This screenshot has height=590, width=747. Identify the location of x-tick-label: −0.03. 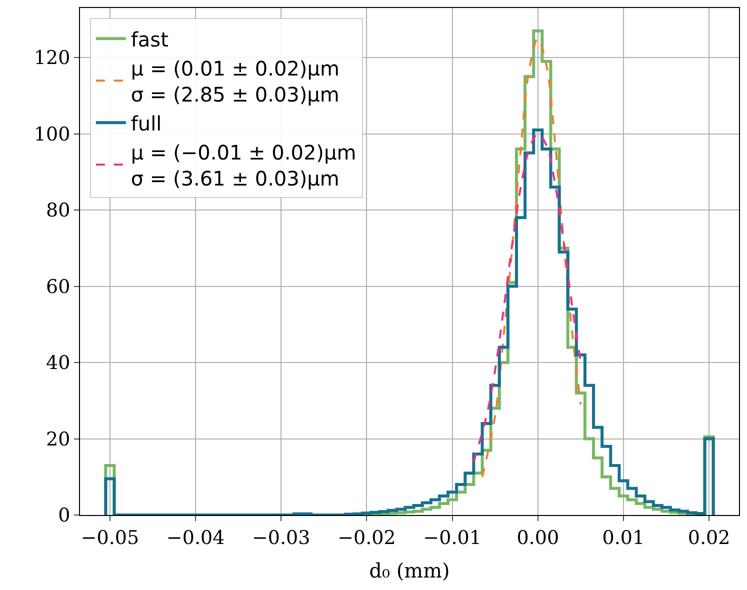
(281, 537).